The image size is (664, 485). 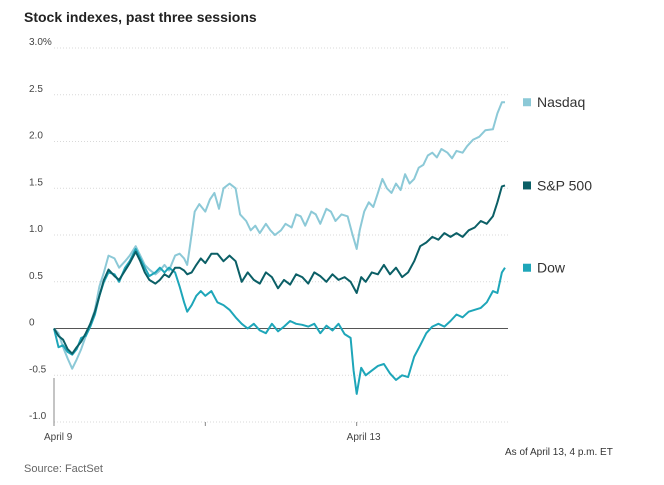 I want to click on y-axis: 3.0% 2.5 2.0 1.5 1.0 0.5 0 -0.5 -1.0, so click(x=40, y=229).